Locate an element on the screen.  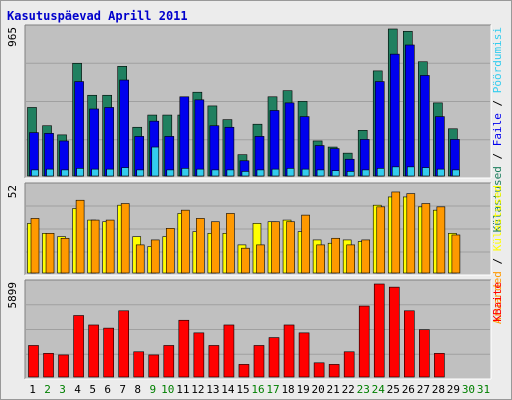
x-tick-label: 7 is located at coordinates (122, 389).